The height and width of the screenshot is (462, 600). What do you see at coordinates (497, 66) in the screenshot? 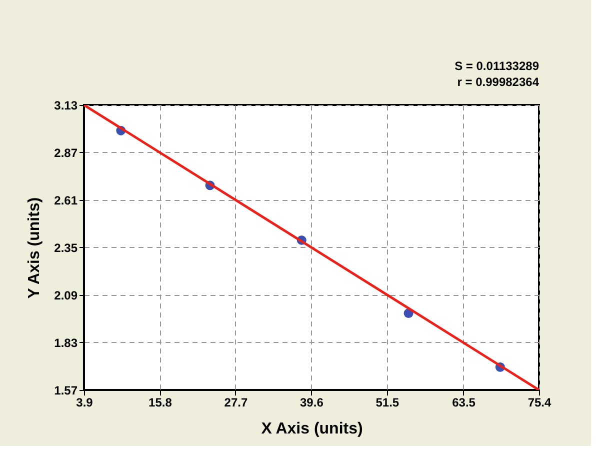
I see `text: S = 0.01133289` at bounding box center [497, 66].